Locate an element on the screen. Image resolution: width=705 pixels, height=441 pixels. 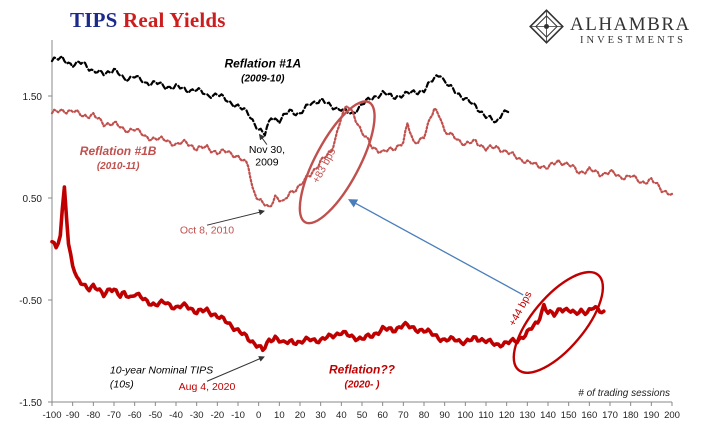
y-tick-label: -0.50 is located at coordinates (30, 301).